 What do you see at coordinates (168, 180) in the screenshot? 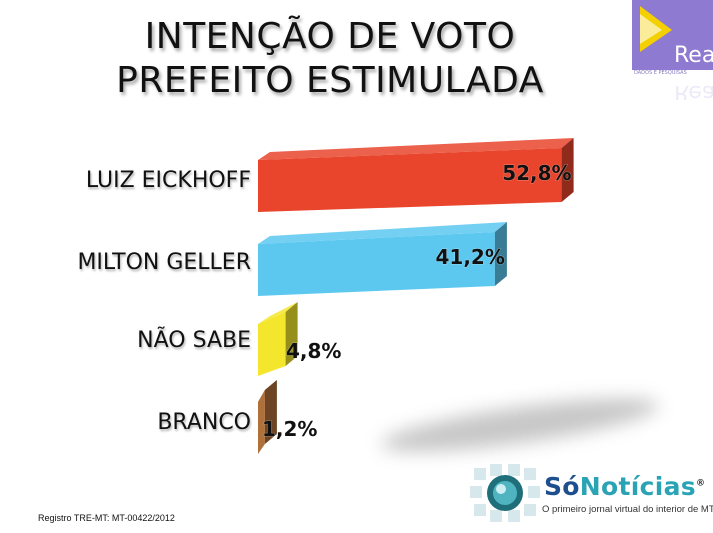
I see `category-label: LUIZ EICKHOFF` at bounding box center [168, 180].